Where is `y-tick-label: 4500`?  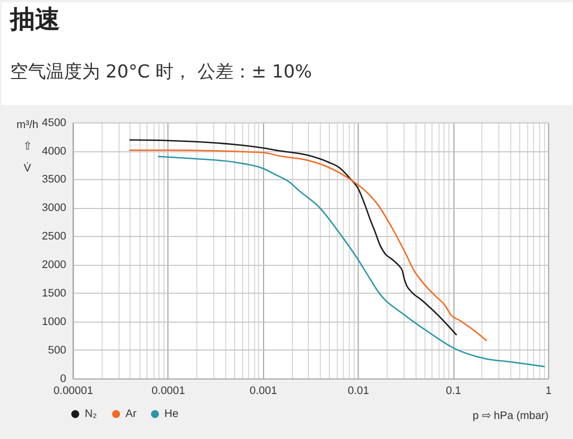 y-tick-label: 4500 is located at coordinates (54, 122).